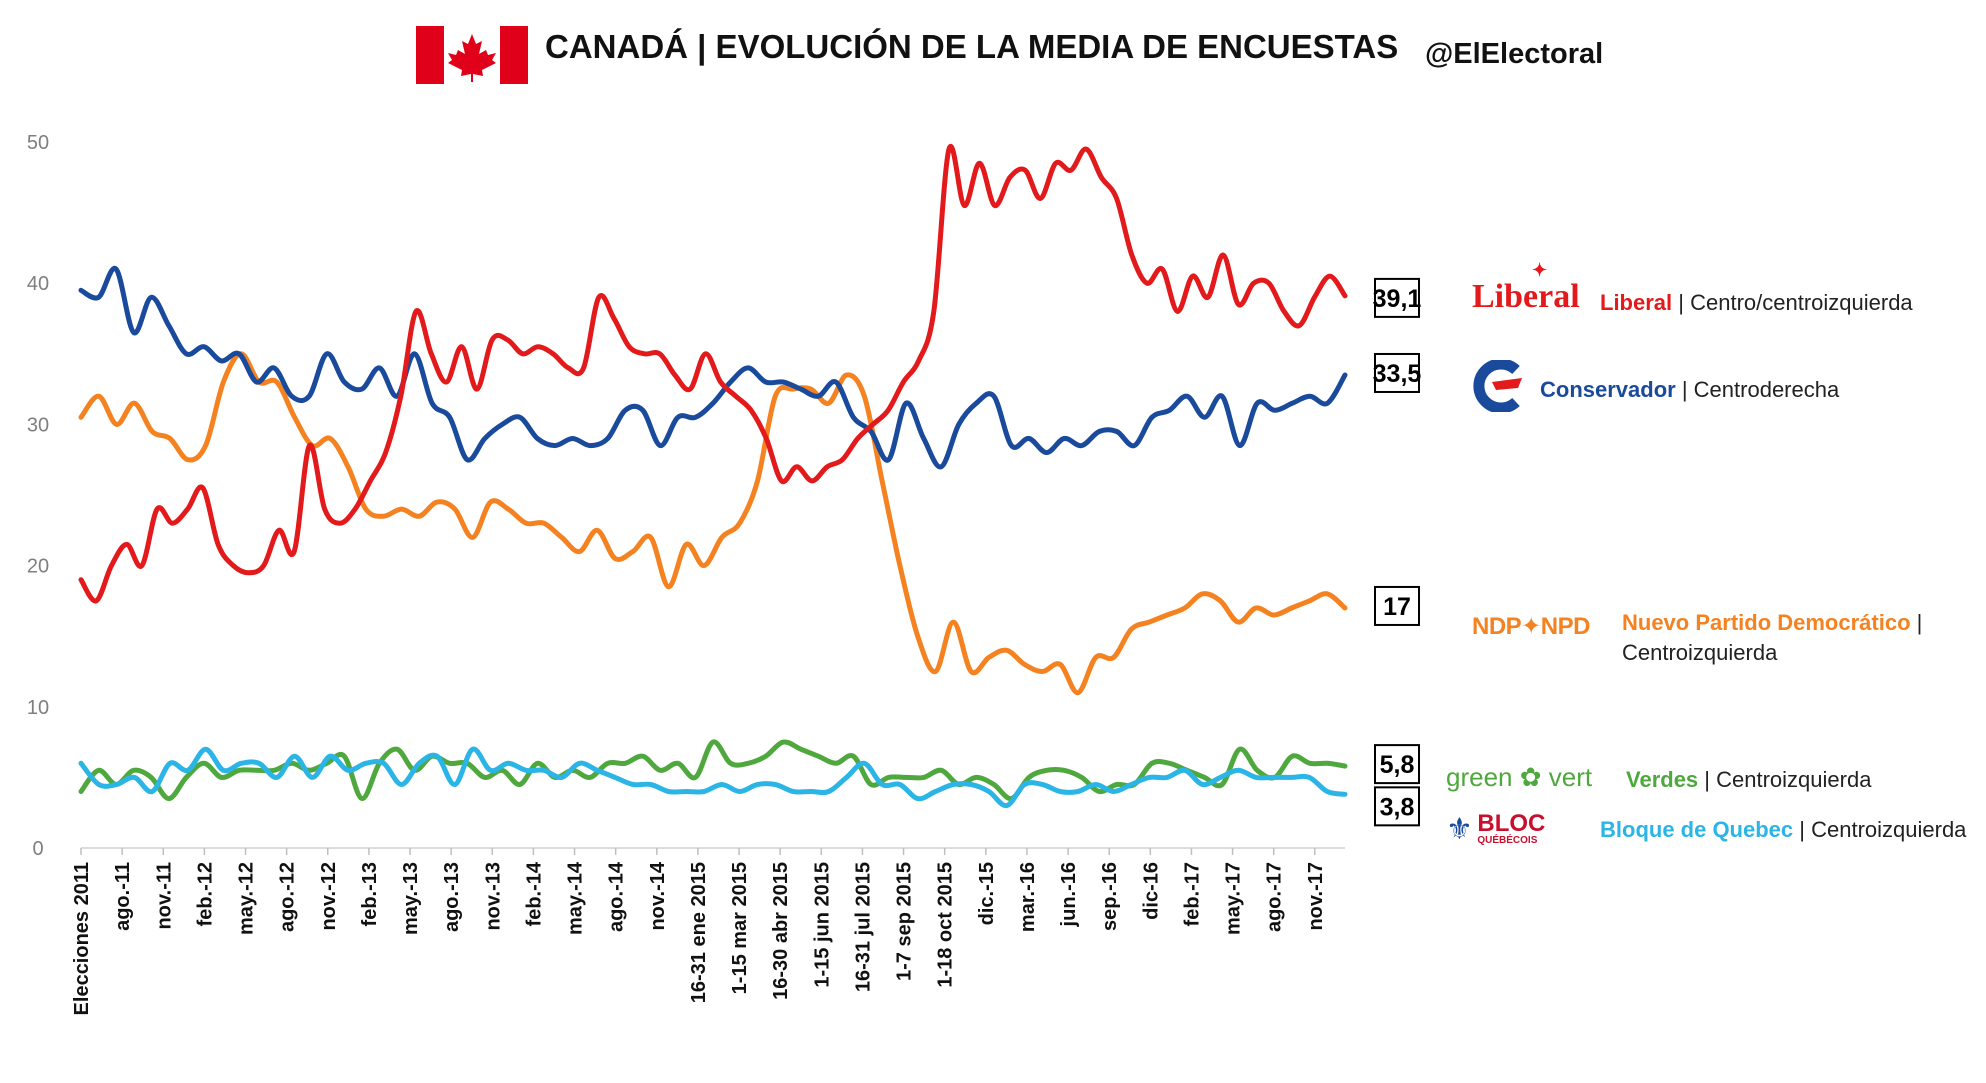  What do you see at coordinates (1526, 296) in the screenshot?
I see `liberal-logo-text: Liberal` at bounding box center [1526, 296].